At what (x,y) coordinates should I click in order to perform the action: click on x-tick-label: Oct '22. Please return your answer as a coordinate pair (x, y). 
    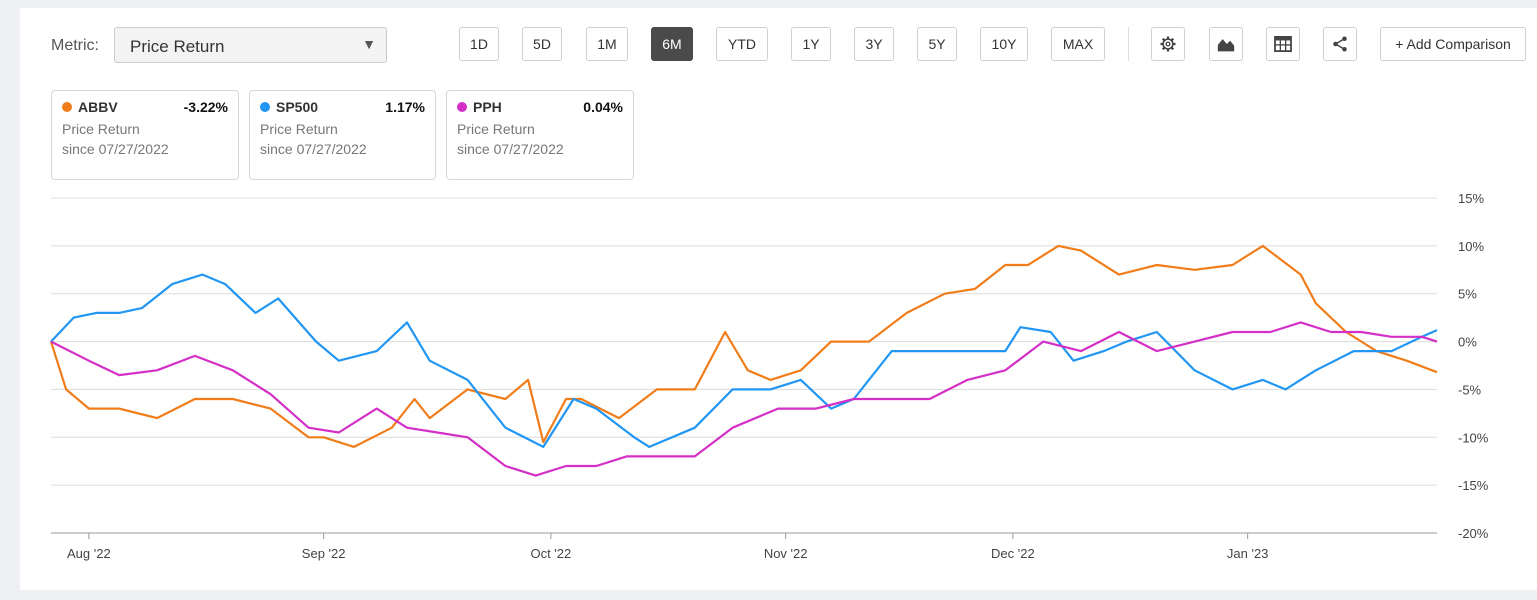
    Looking at the image, I should click on (550, 553).